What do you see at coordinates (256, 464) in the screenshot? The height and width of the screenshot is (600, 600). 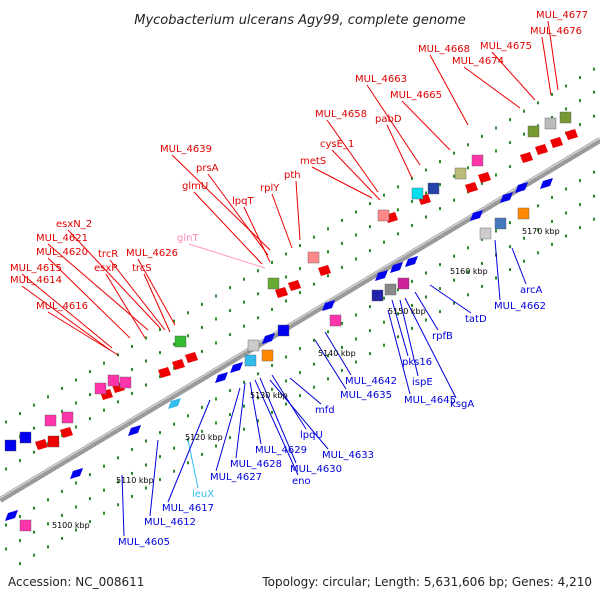 I see `gene-label: MUL_4628` at bounding box center [256, 464].